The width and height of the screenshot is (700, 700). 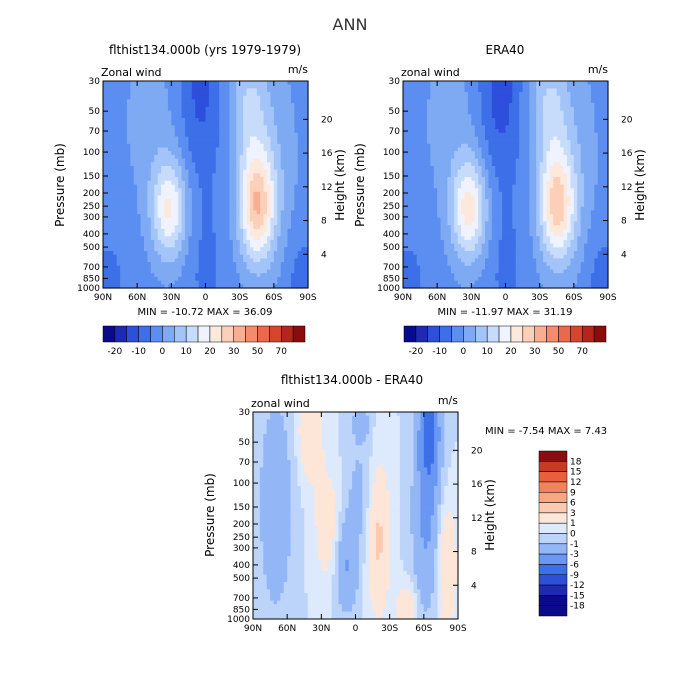 What do you see at coordinates (131, 72) in the screenshot?
I see `panel-model-corner-left: Zonal wind` at bounding box center [131, 72].